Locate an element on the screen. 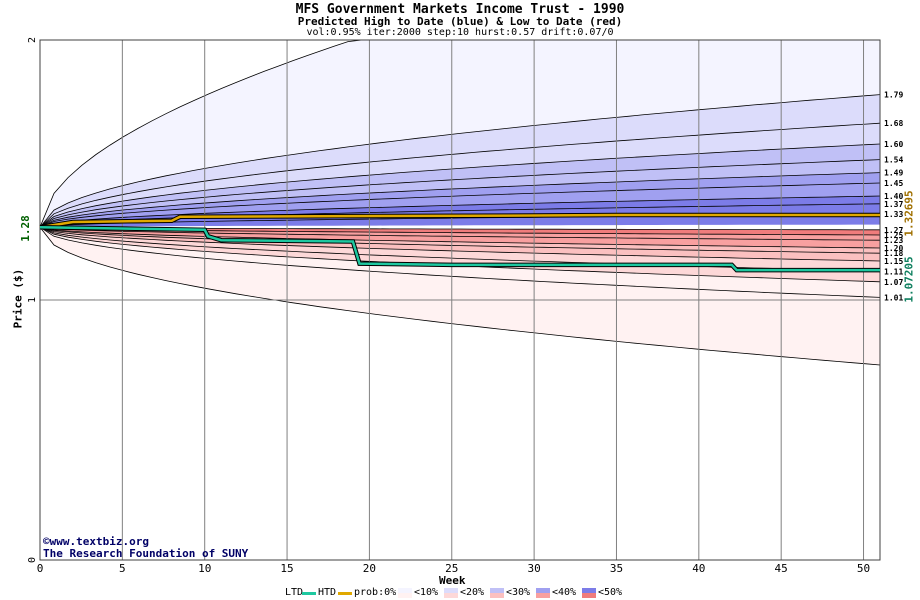 Image resolution: width=920 pixels, height=600 pixels. low-band-q90 is located at coordinates (460, 262).